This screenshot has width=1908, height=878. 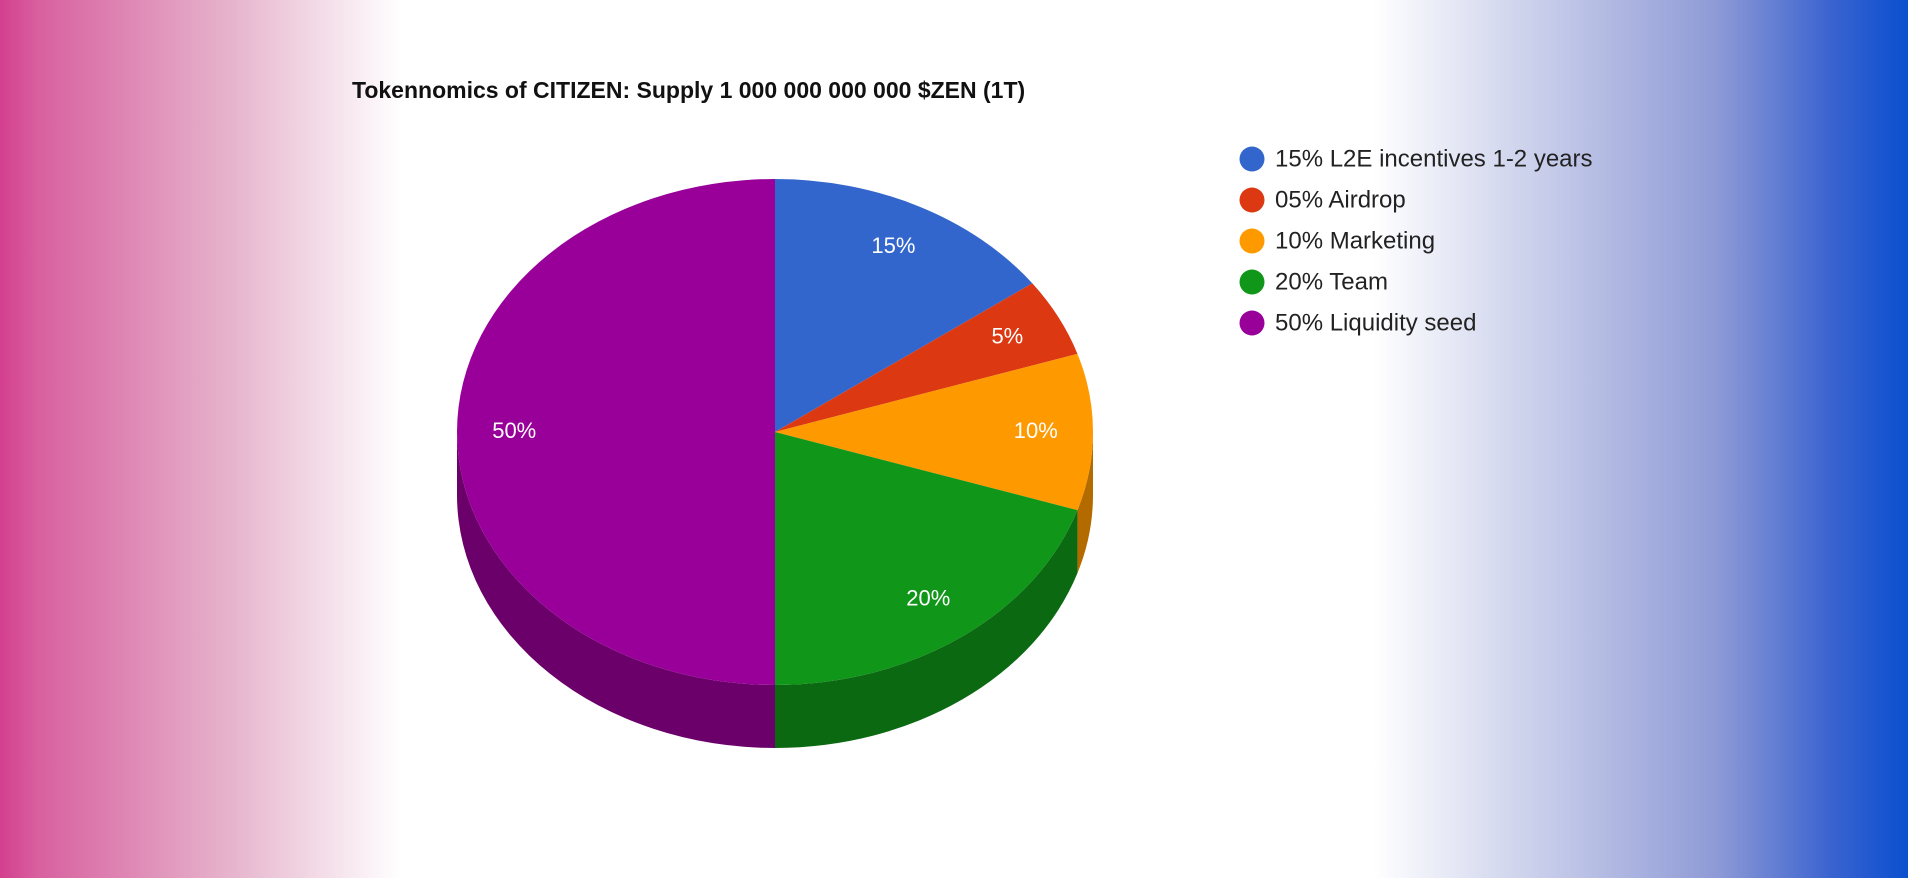 I want to click on legend-label: 15% L2E incentives 1-2 years, so click(x=1434, y=158).